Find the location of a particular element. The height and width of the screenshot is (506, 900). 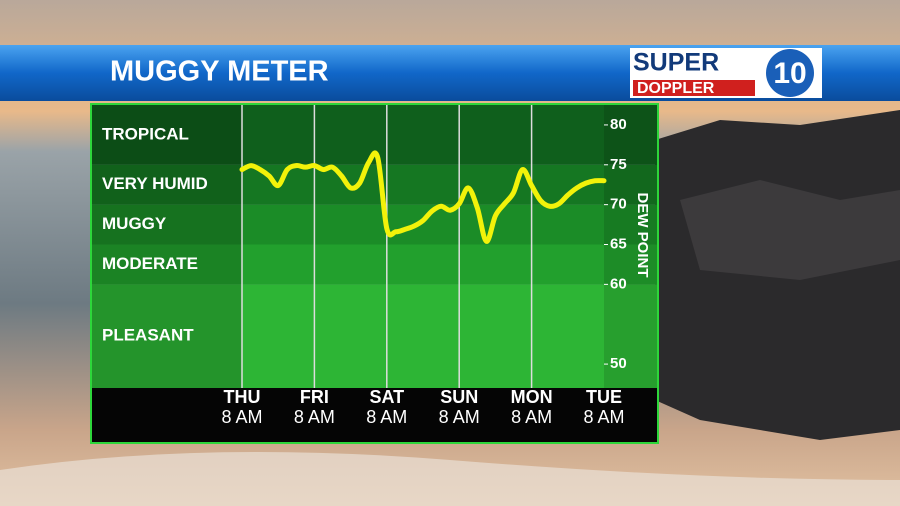

time-strip is located at coordinates (374, 415).